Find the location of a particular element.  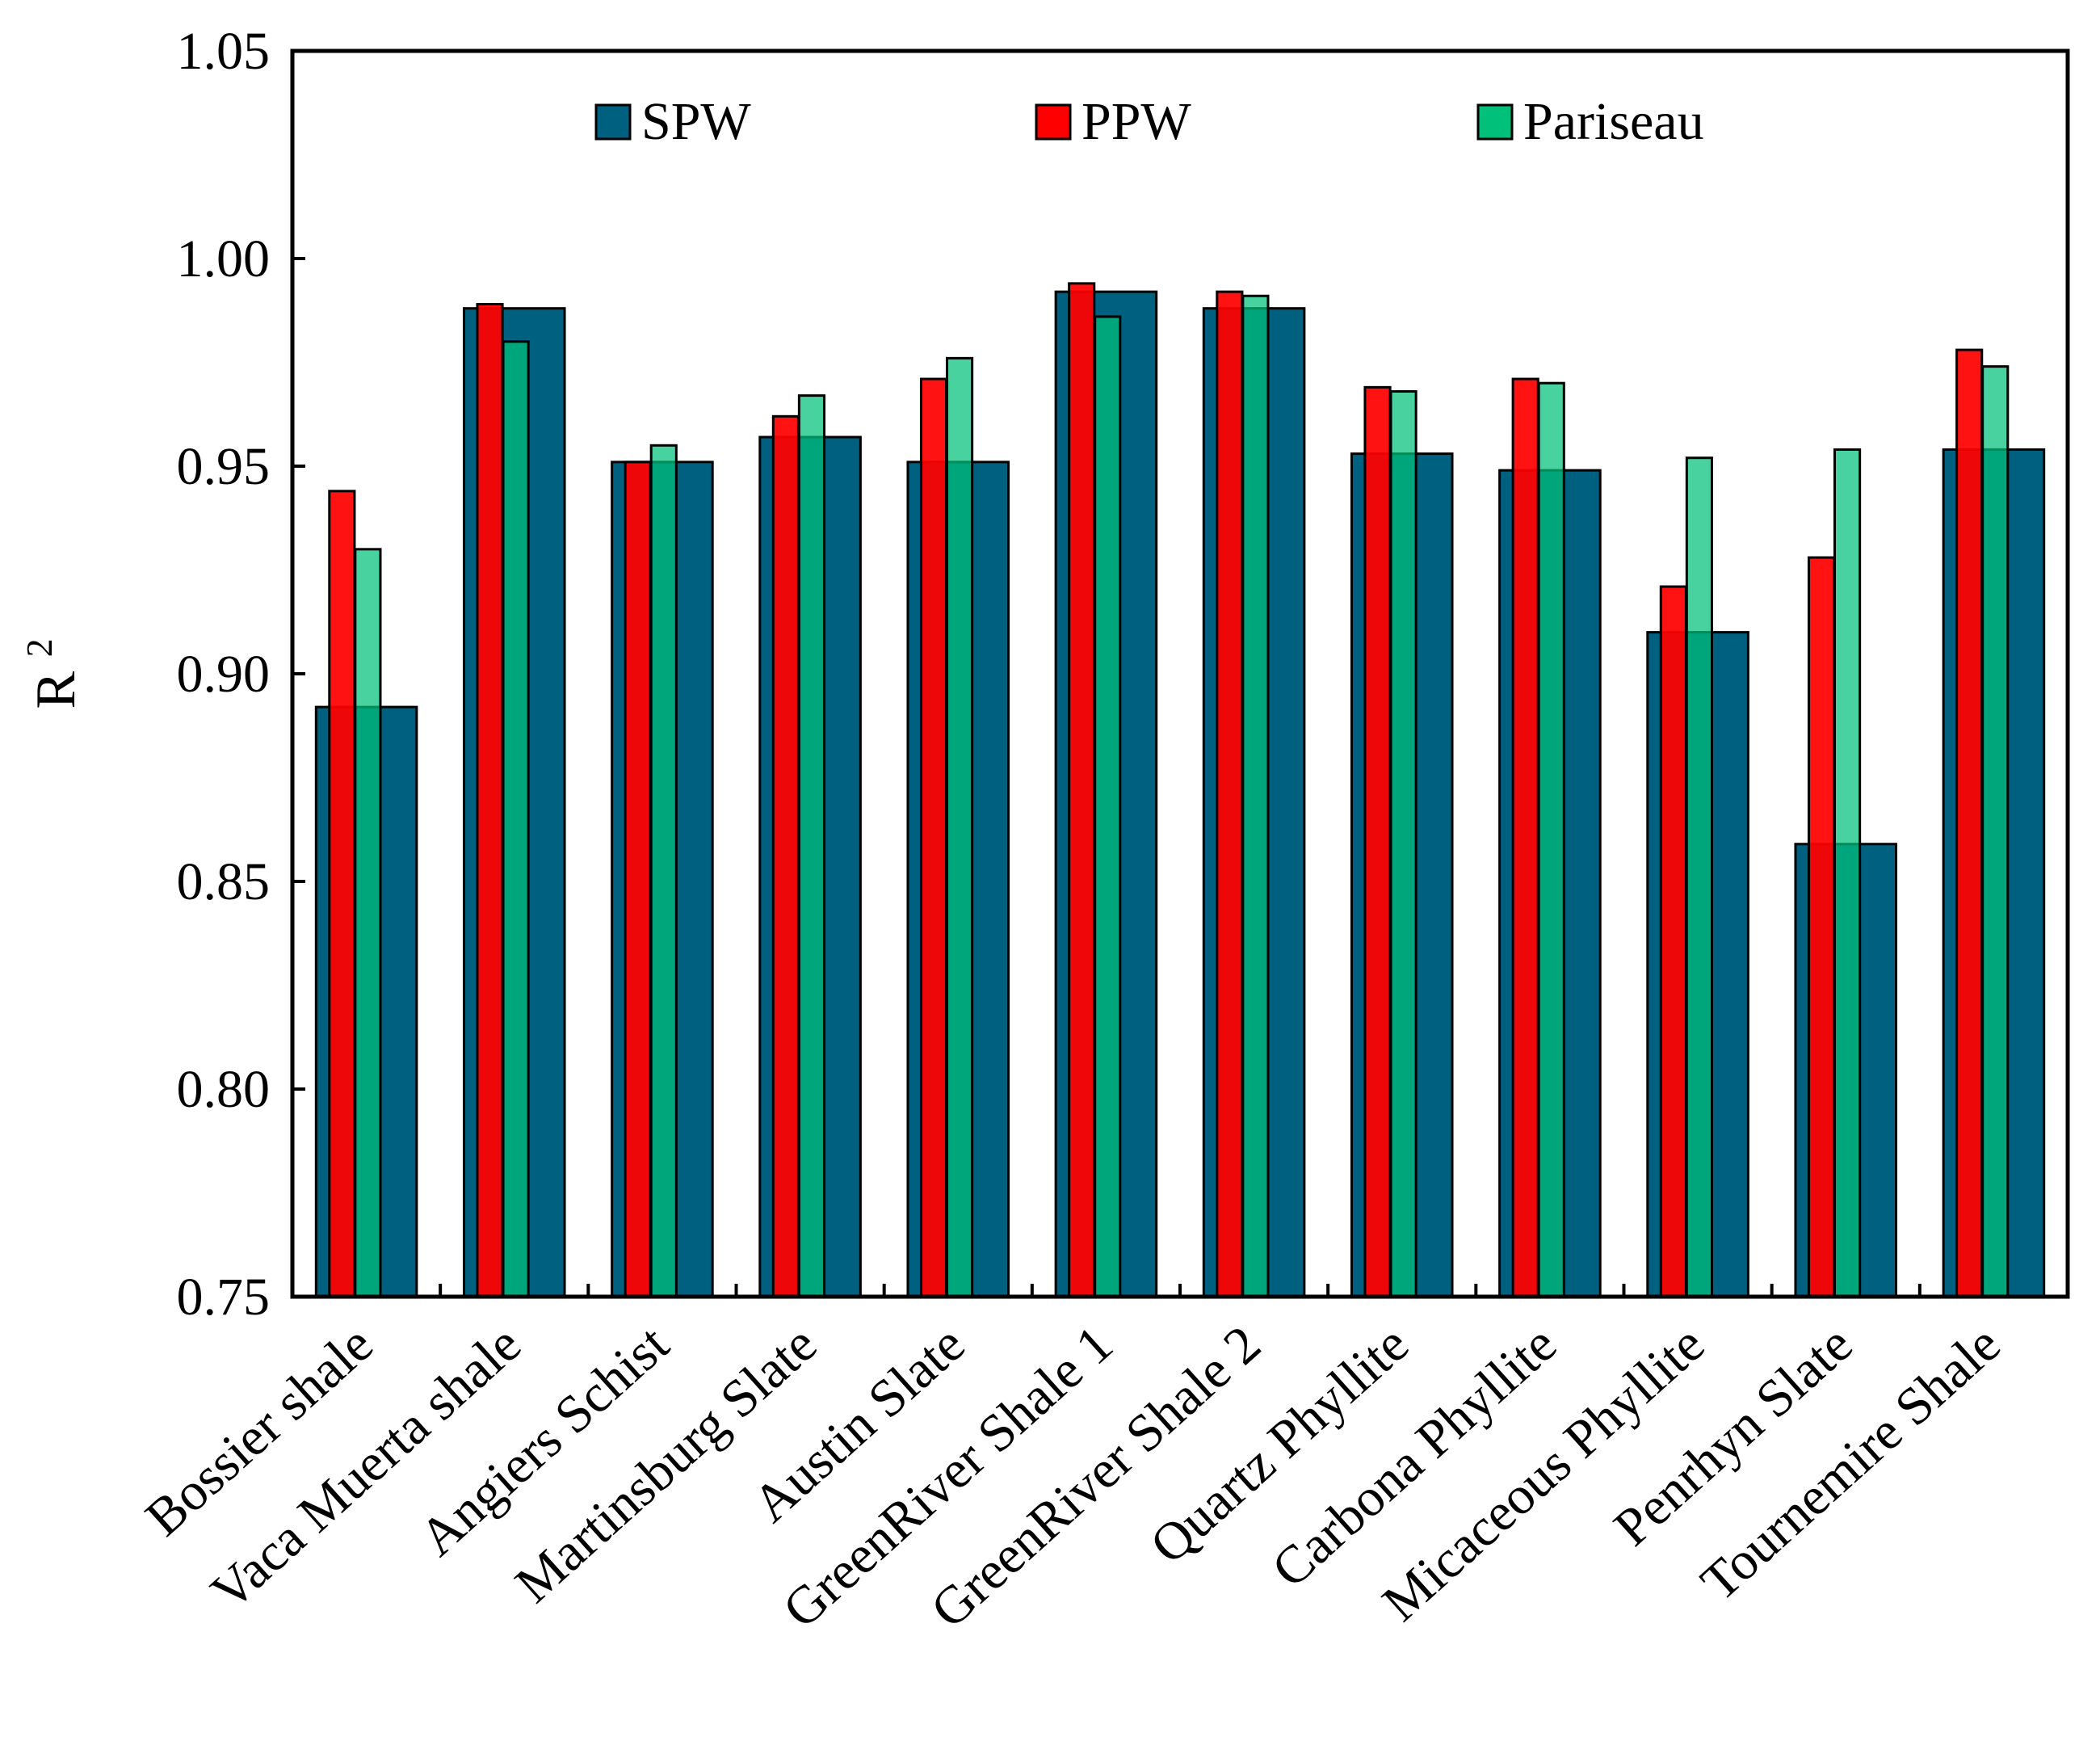

legend-label-spw: SPW is located at coordinates (696, 121).